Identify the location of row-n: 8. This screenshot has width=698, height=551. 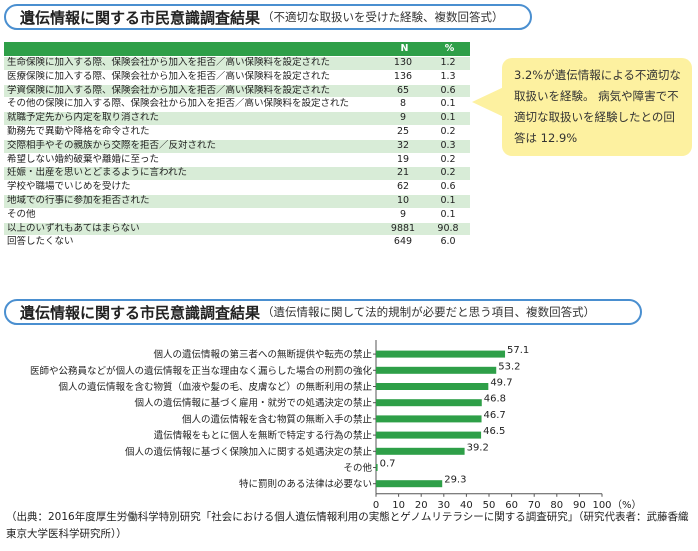
(403, 105).